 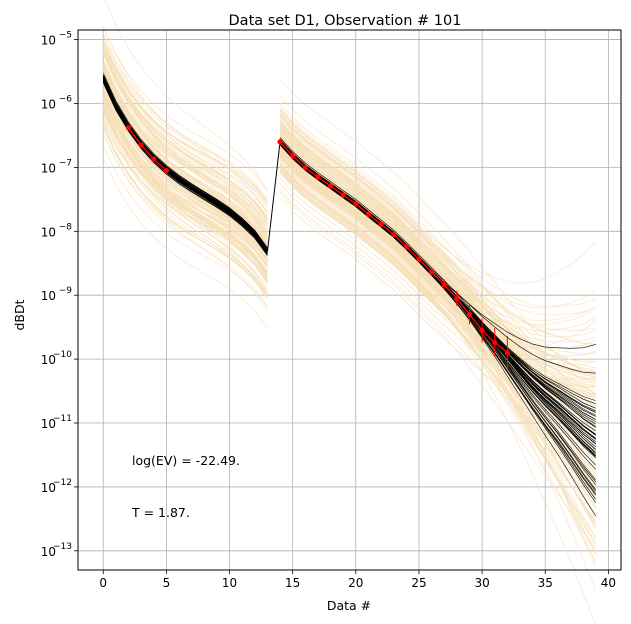 I want to click on annotation-temperature: T = 1.87., so click(x=160, y=512).